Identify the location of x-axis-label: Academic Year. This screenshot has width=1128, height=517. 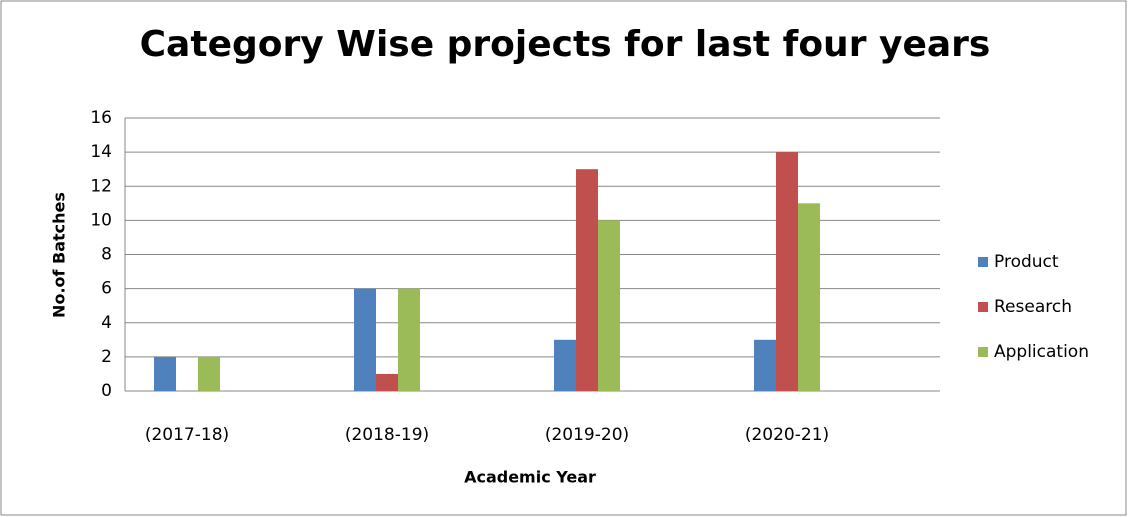
(530, 477).